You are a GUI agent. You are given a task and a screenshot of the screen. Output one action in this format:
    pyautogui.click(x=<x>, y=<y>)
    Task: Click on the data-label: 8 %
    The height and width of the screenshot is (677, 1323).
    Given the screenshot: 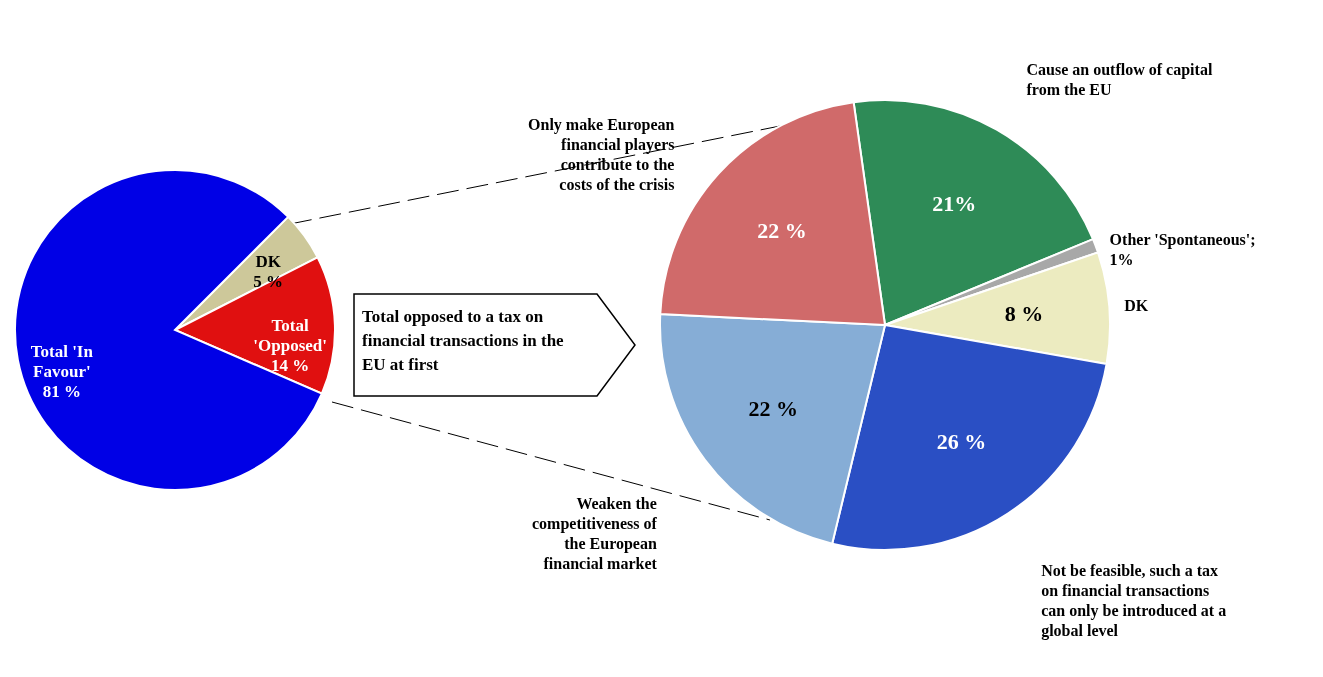 What is the action you would take?
    pyautogui.click(x=1024, y=314)
    